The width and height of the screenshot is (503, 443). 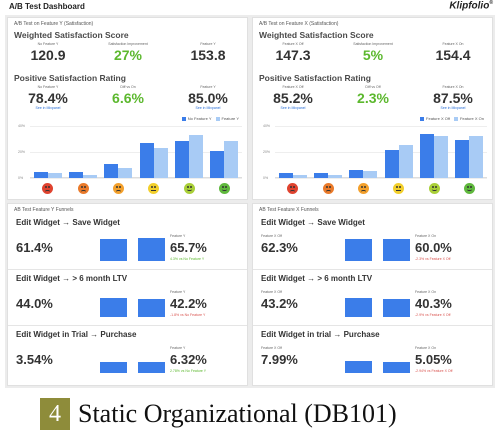 I want to click on right-rate-value: 6.32%, so click(x=188, y=359).